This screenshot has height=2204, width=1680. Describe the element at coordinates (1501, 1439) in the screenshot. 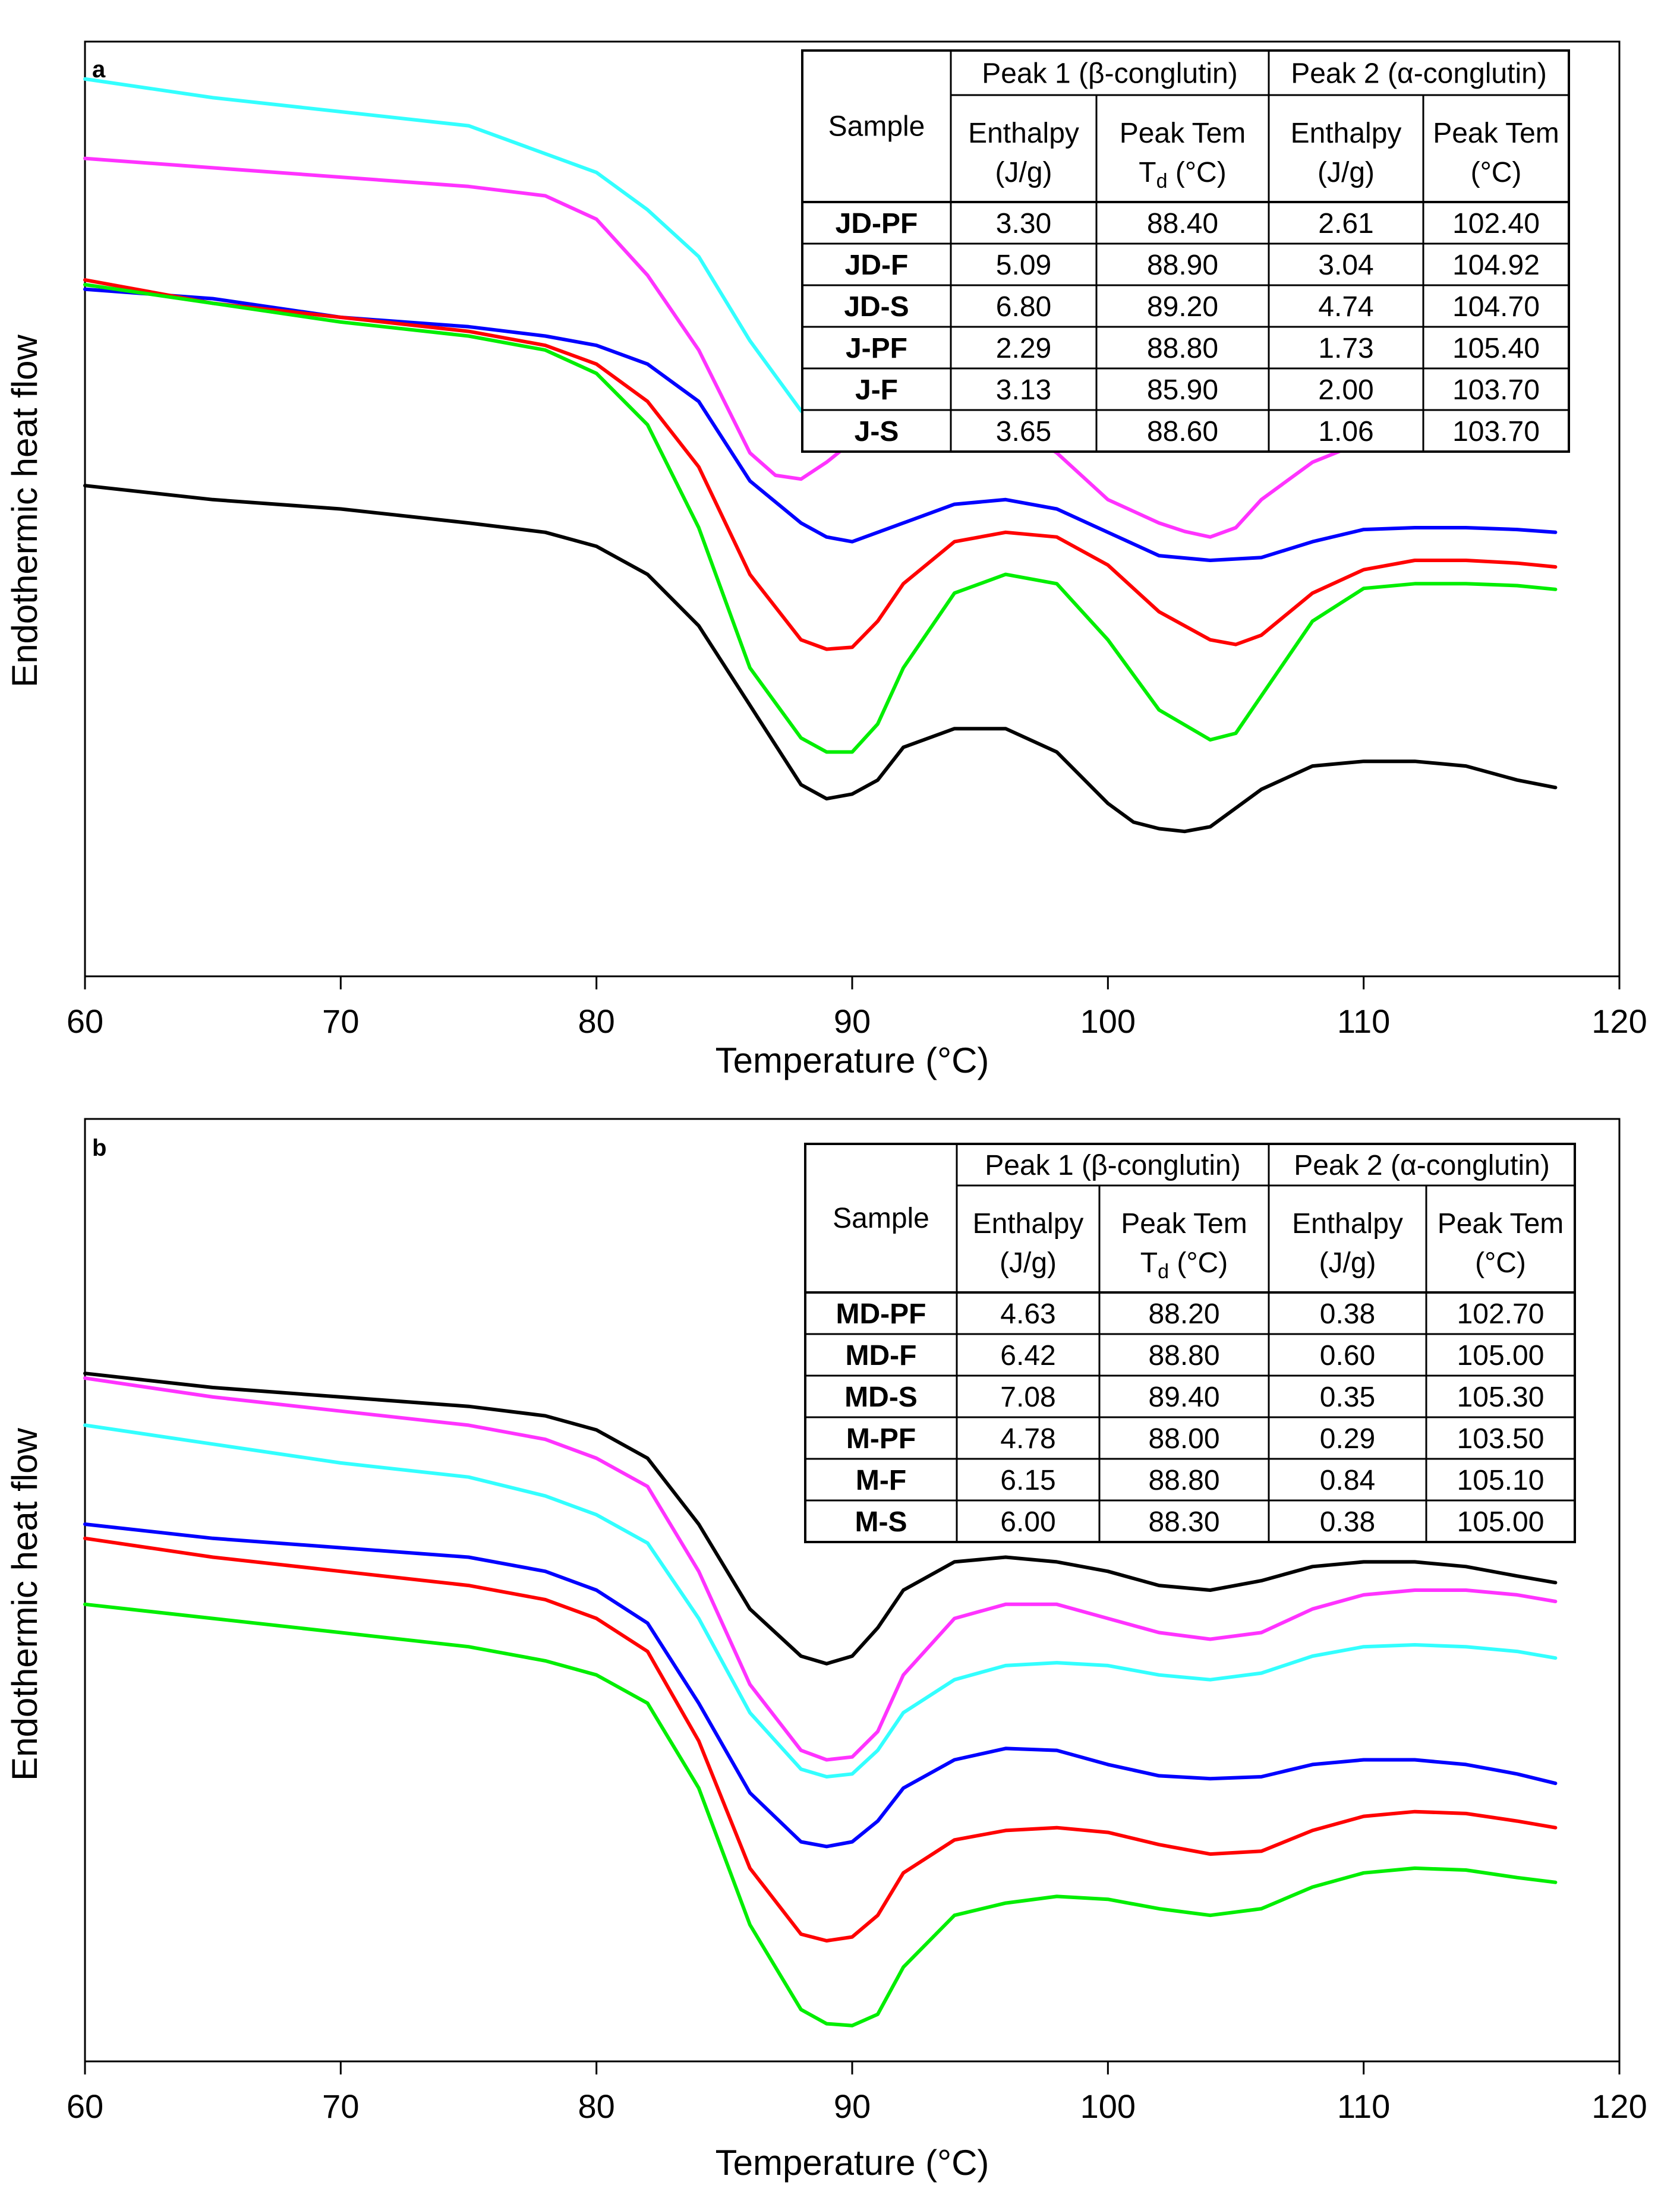

I see `table-cell-value: 103.50` at that location.